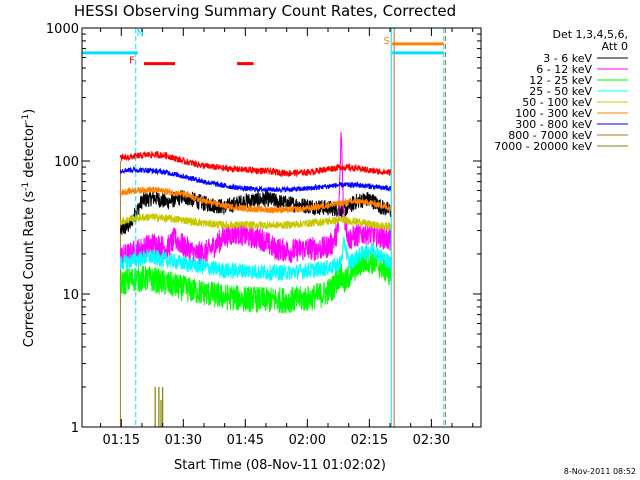  What do you see at coordinates (560, 91) in the screenshot?
I see `legend-label-3: 25 - 50 keV` at bounding box center [560, 91].